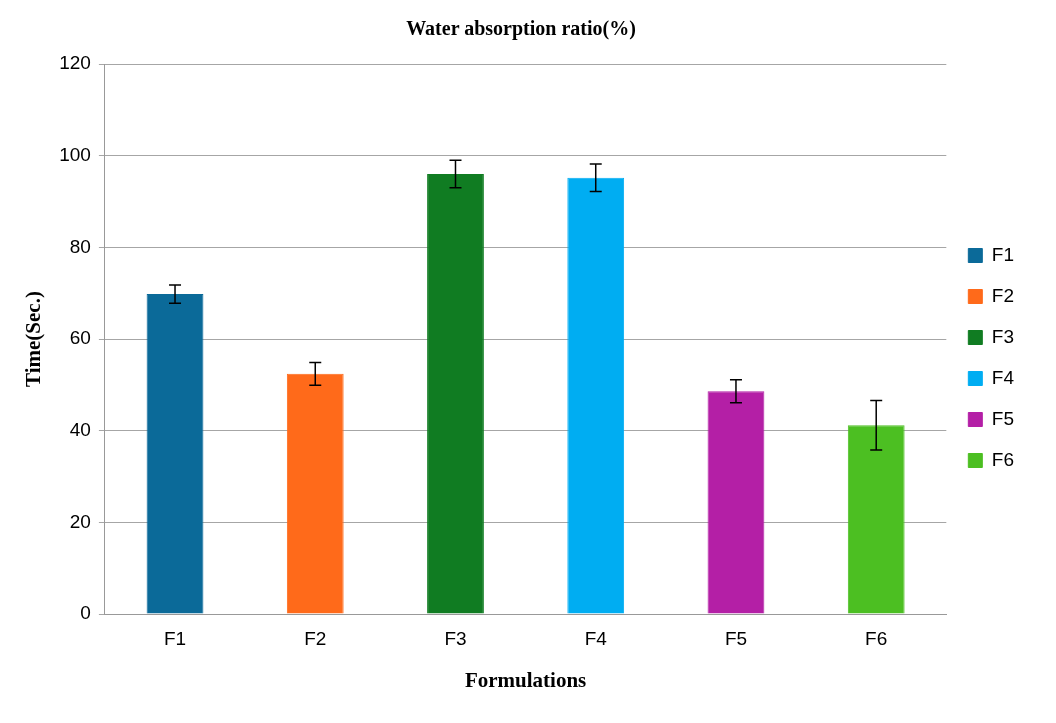 This screenshot has width=1056, height=723. What do you see at coordinates (1003, 377) in the screenshot?
I see `legend-label: F4` at bounding box center [1003, 377].